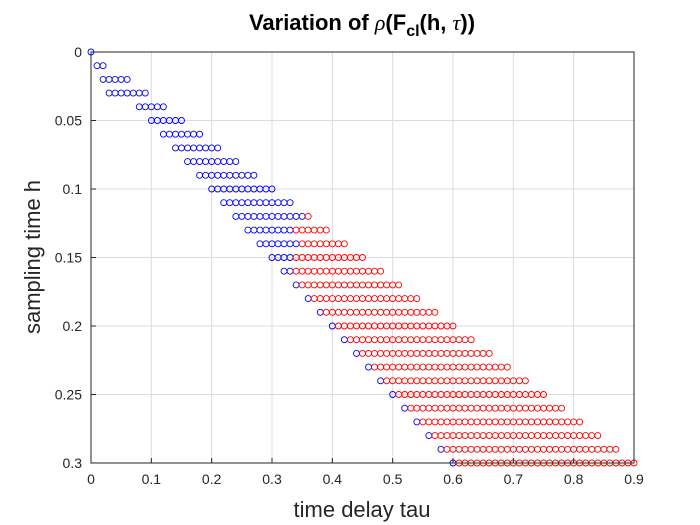  I want to click on y-tick-label: 0.1, so click(73, 189).